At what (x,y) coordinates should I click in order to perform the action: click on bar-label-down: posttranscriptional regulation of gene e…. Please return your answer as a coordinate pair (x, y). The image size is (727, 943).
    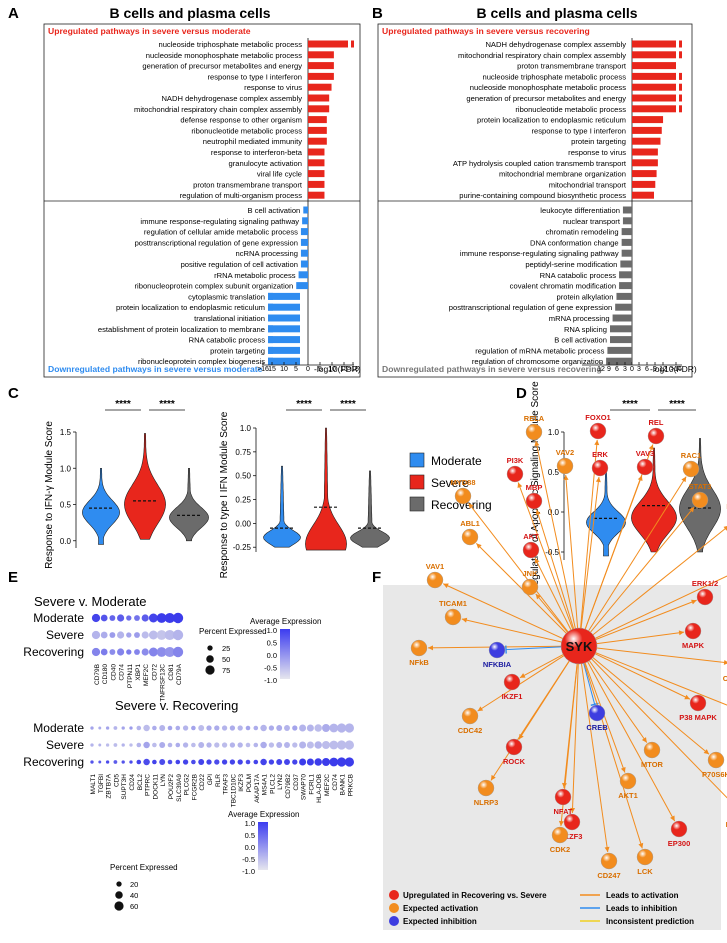
    Looking at the image, I should click on (216, 242).